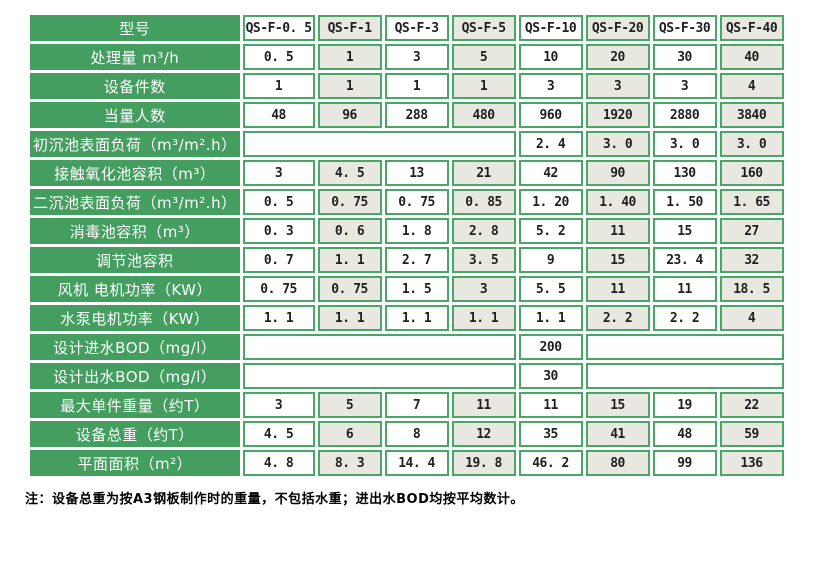  I want to click on row-label-cell: 二沉池表面负荷（m³/m².h）, so click(135, 202).